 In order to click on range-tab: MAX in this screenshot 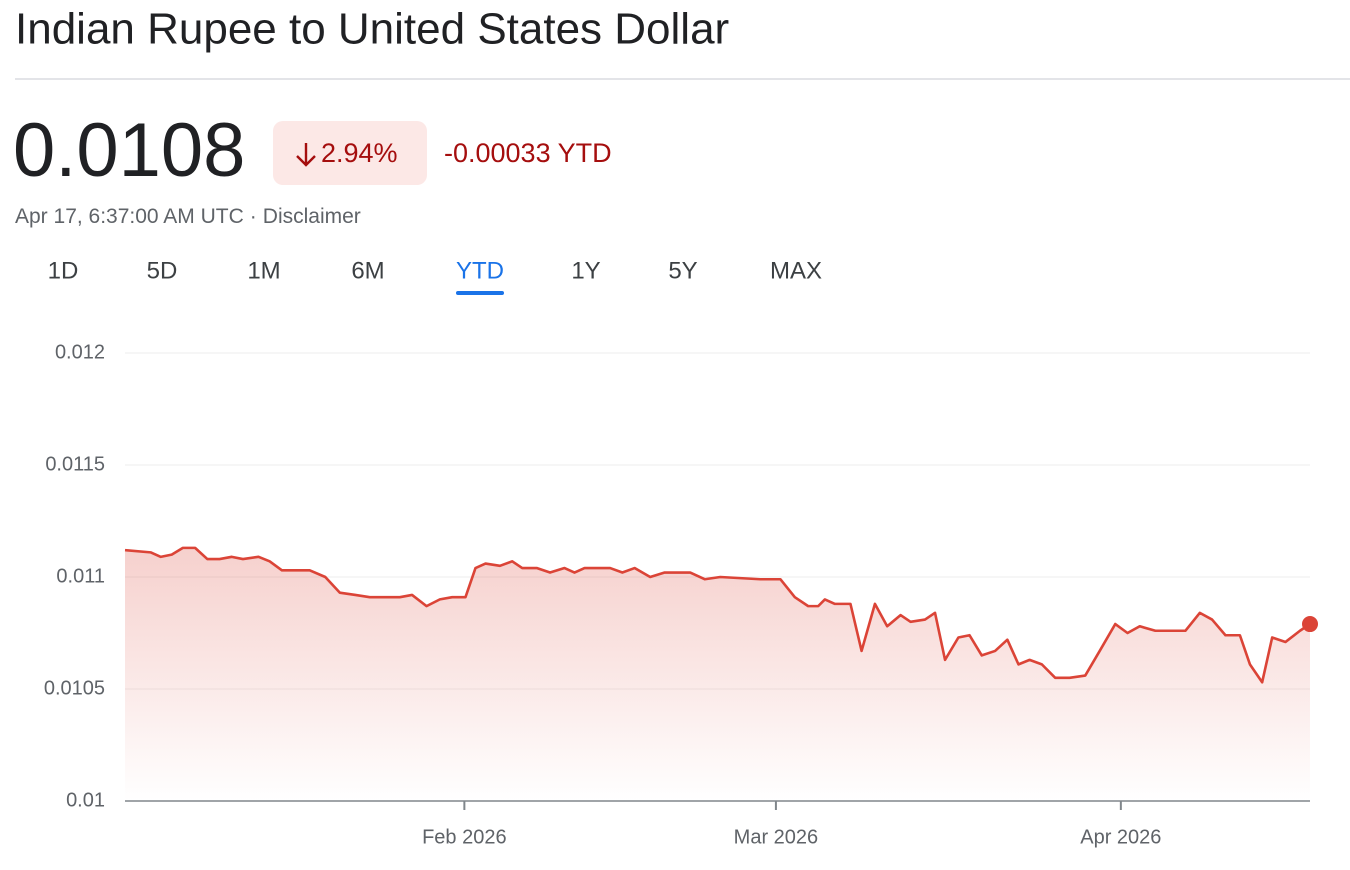, I will do `click(796, 270)`.